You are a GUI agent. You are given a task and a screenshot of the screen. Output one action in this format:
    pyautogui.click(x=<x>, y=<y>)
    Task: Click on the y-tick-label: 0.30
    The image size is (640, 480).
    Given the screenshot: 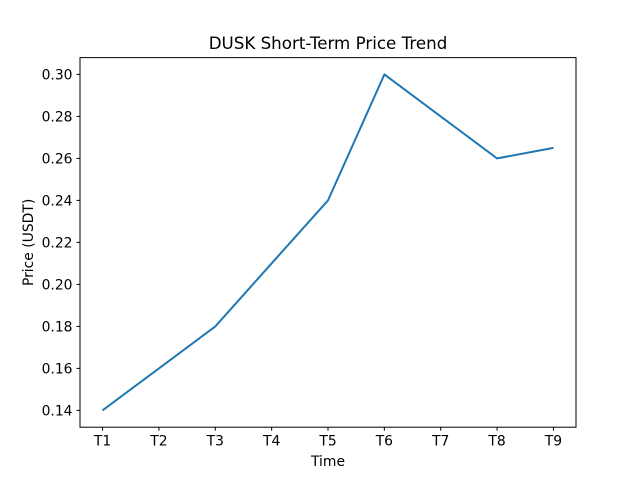 What is the action you would take?
    pyautogui.click(x=57, y=75)
    